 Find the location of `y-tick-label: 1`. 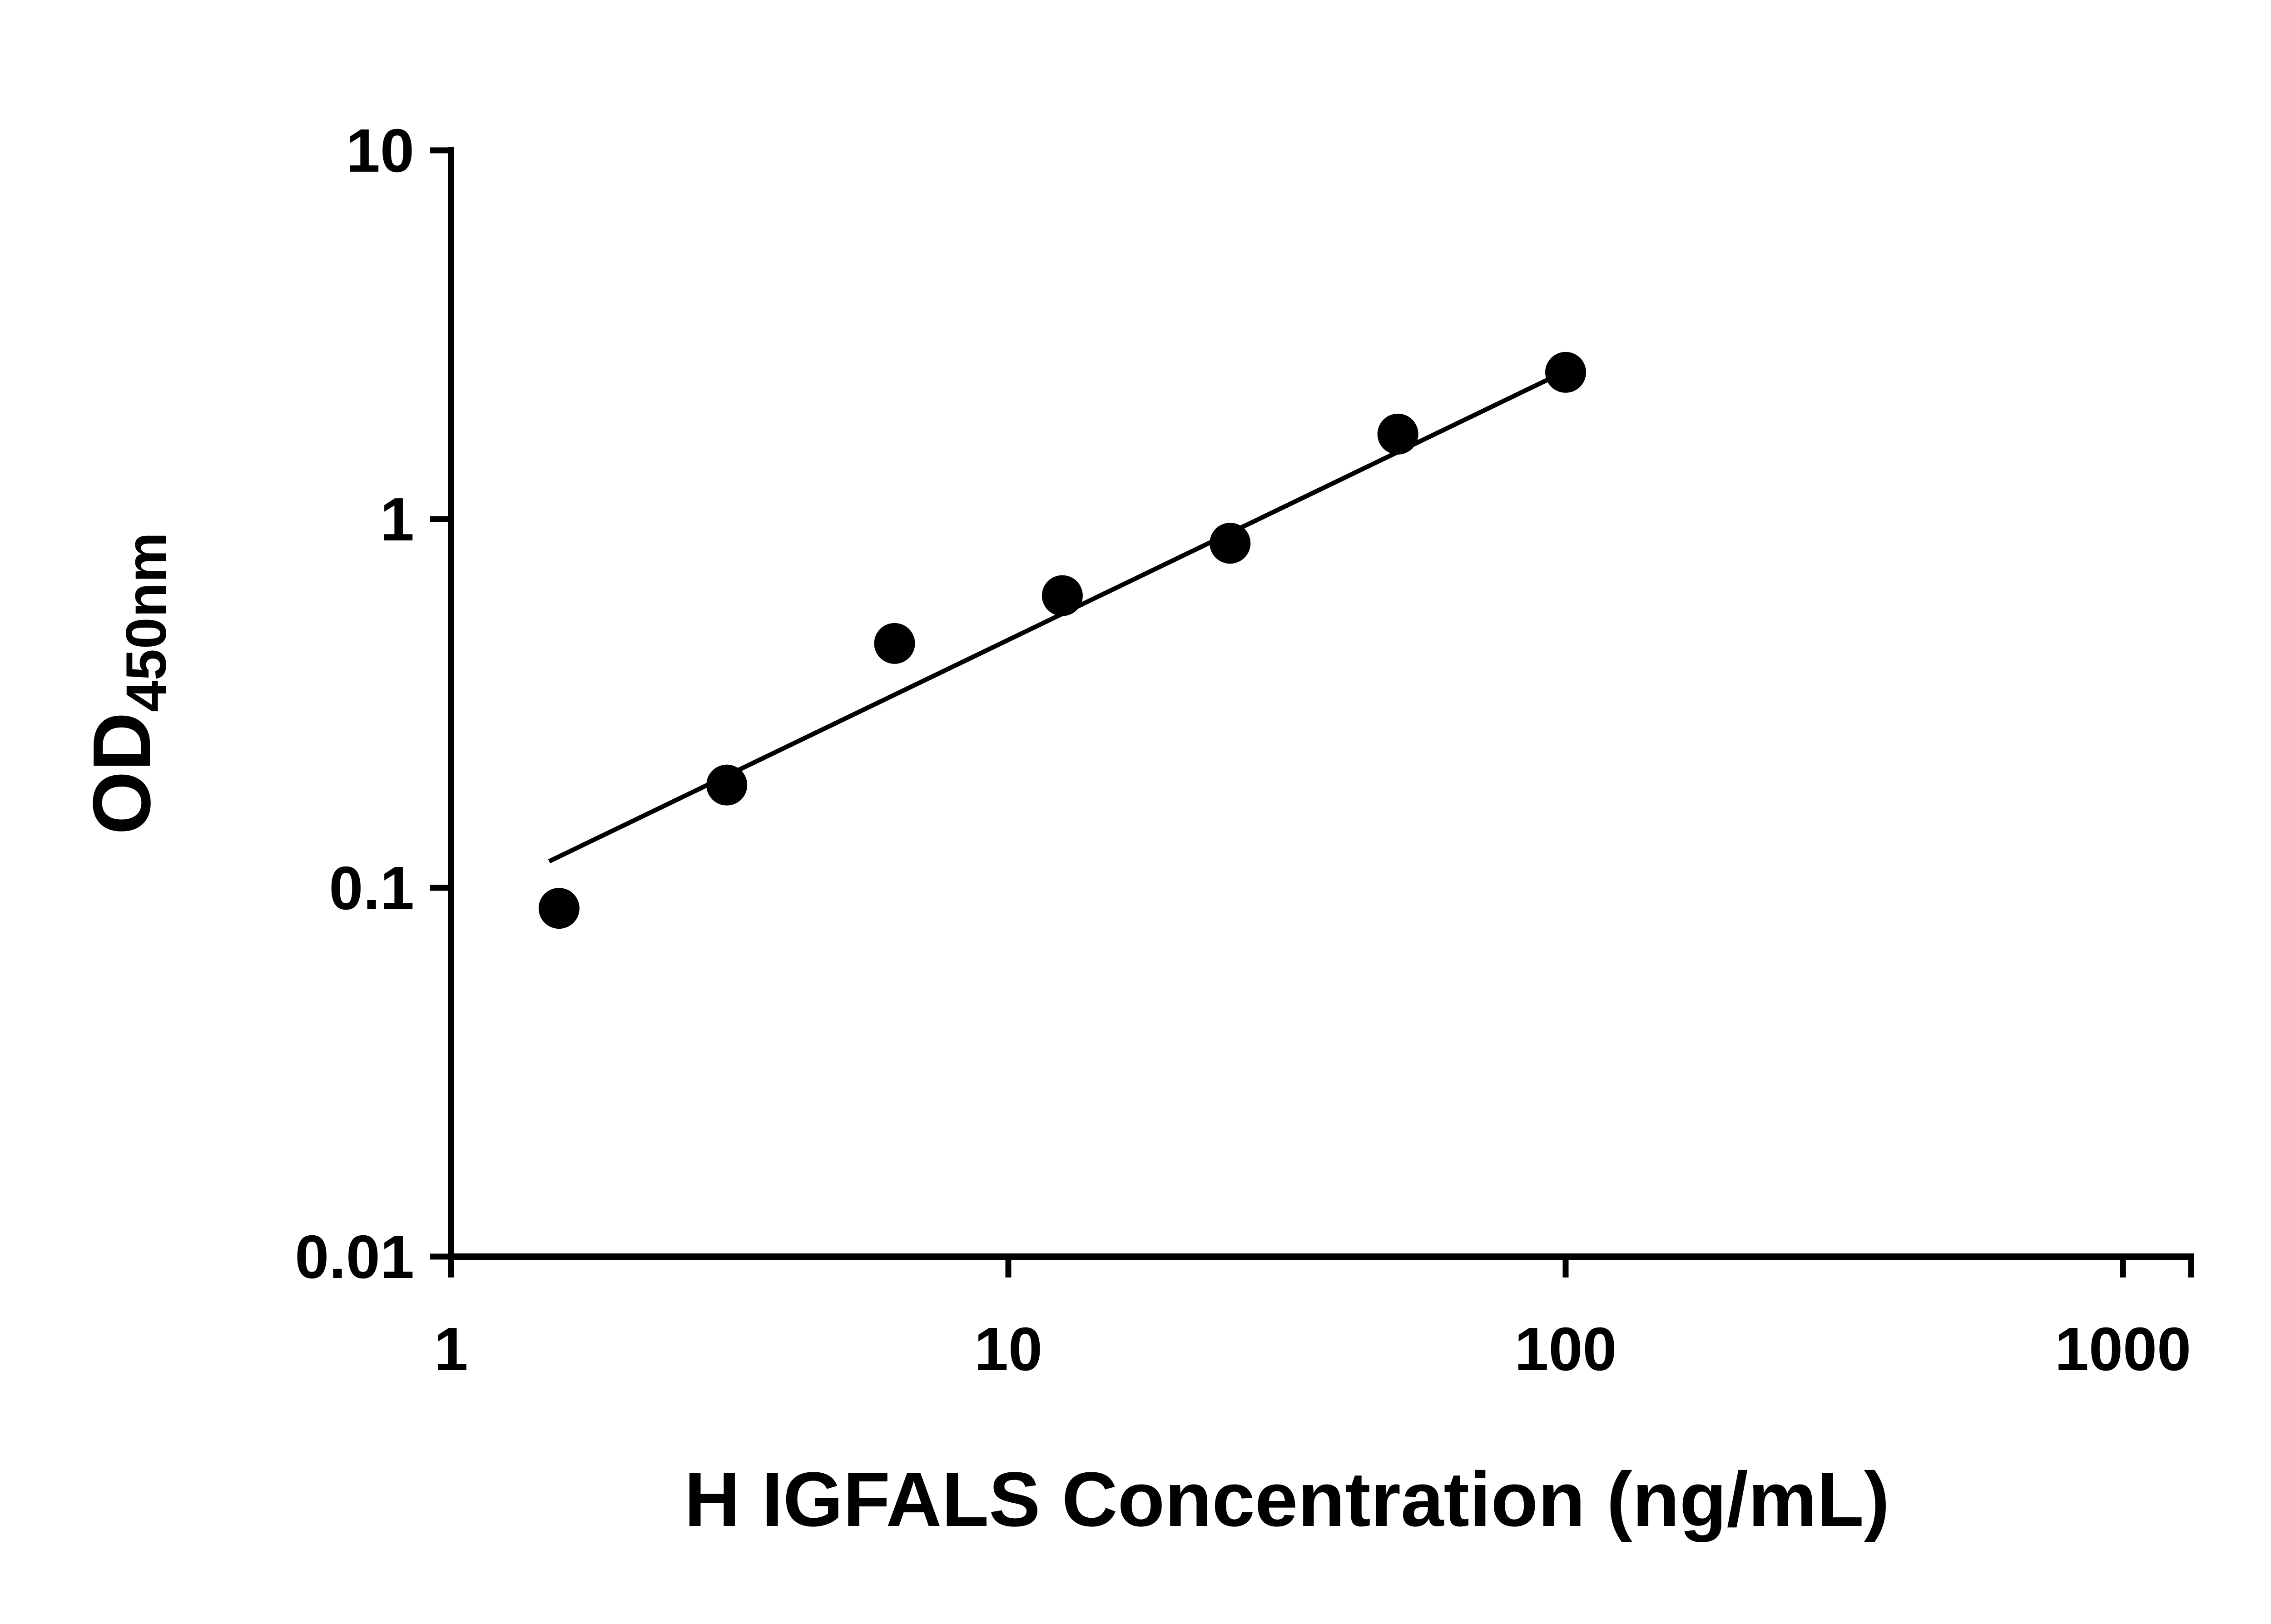

y-tick-label: 1 is located at coordinates (397, 519).